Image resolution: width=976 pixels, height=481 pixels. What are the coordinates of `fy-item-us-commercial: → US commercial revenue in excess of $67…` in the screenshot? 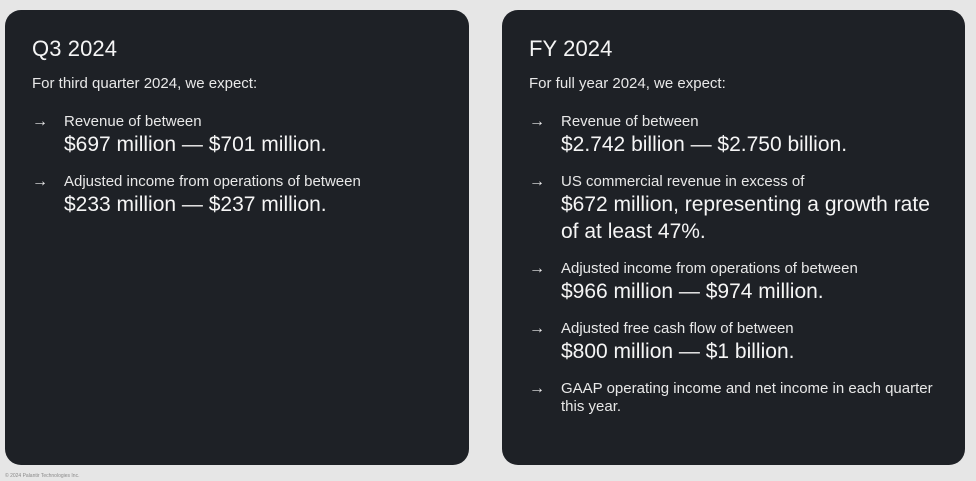 It's located at (737, 209).